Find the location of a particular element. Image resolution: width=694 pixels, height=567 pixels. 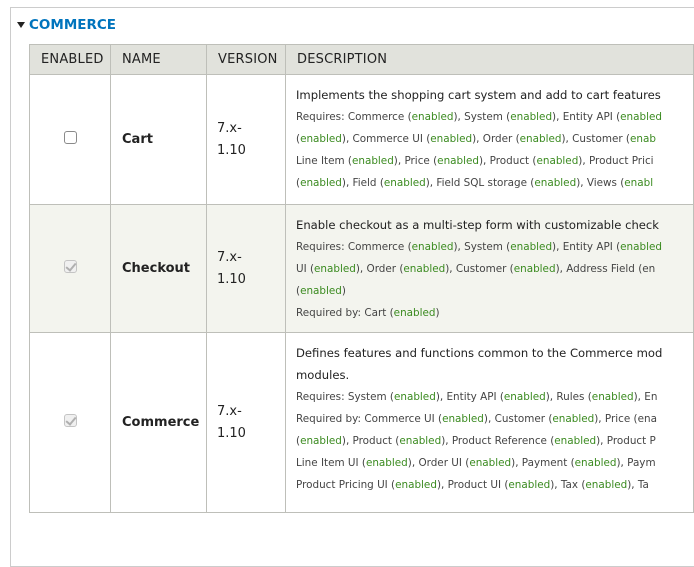

checkout-enabled-checkbox is located at coordinates (70, 266).